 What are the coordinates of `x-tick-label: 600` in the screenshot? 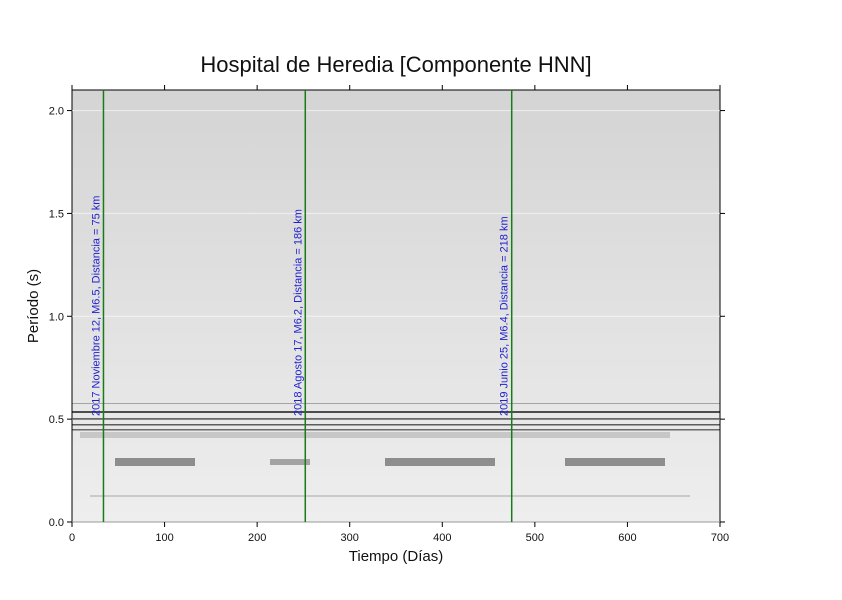 It's located at (627, 538).